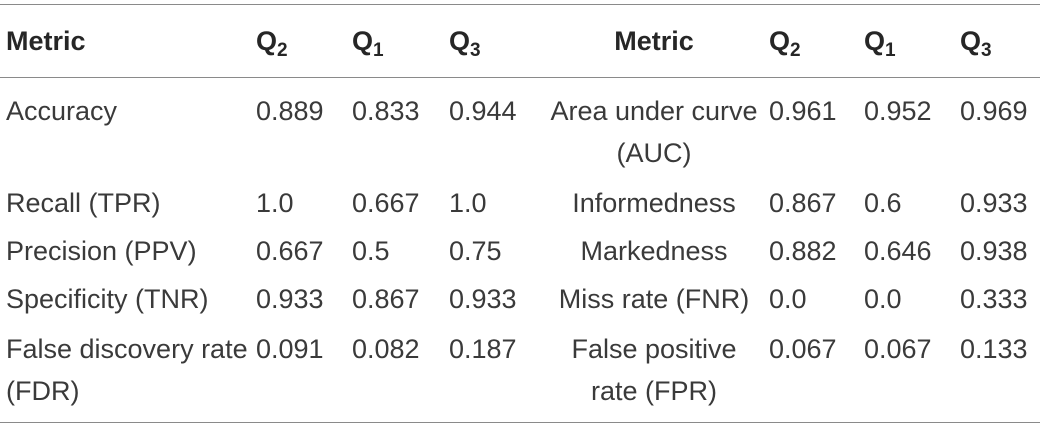 The image size is (1040, 423). I want to click on cell-metric-left: False discovery rate (FDR), so click(127, 370).